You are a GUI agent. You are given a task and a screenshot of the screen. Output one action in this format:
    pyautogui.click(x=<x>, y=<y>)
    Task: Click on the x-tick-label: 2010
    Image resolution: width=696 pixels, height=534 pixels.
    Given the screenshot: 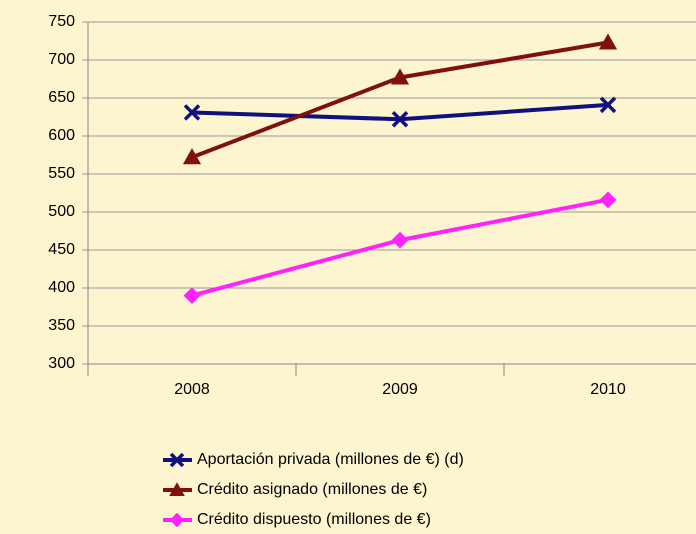 What is the action you would take?
    pyautogui.click(x=608, y=389)
    